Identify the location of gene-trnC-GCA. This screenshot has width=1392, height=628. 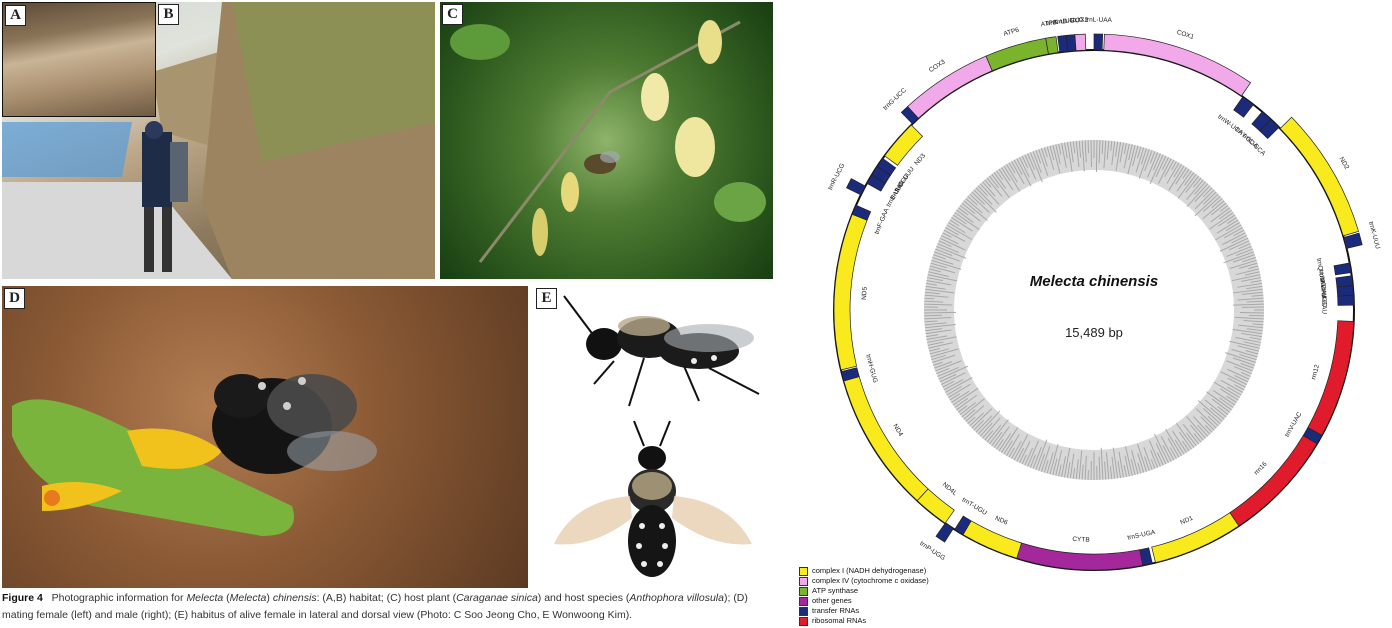
(1269, 129).